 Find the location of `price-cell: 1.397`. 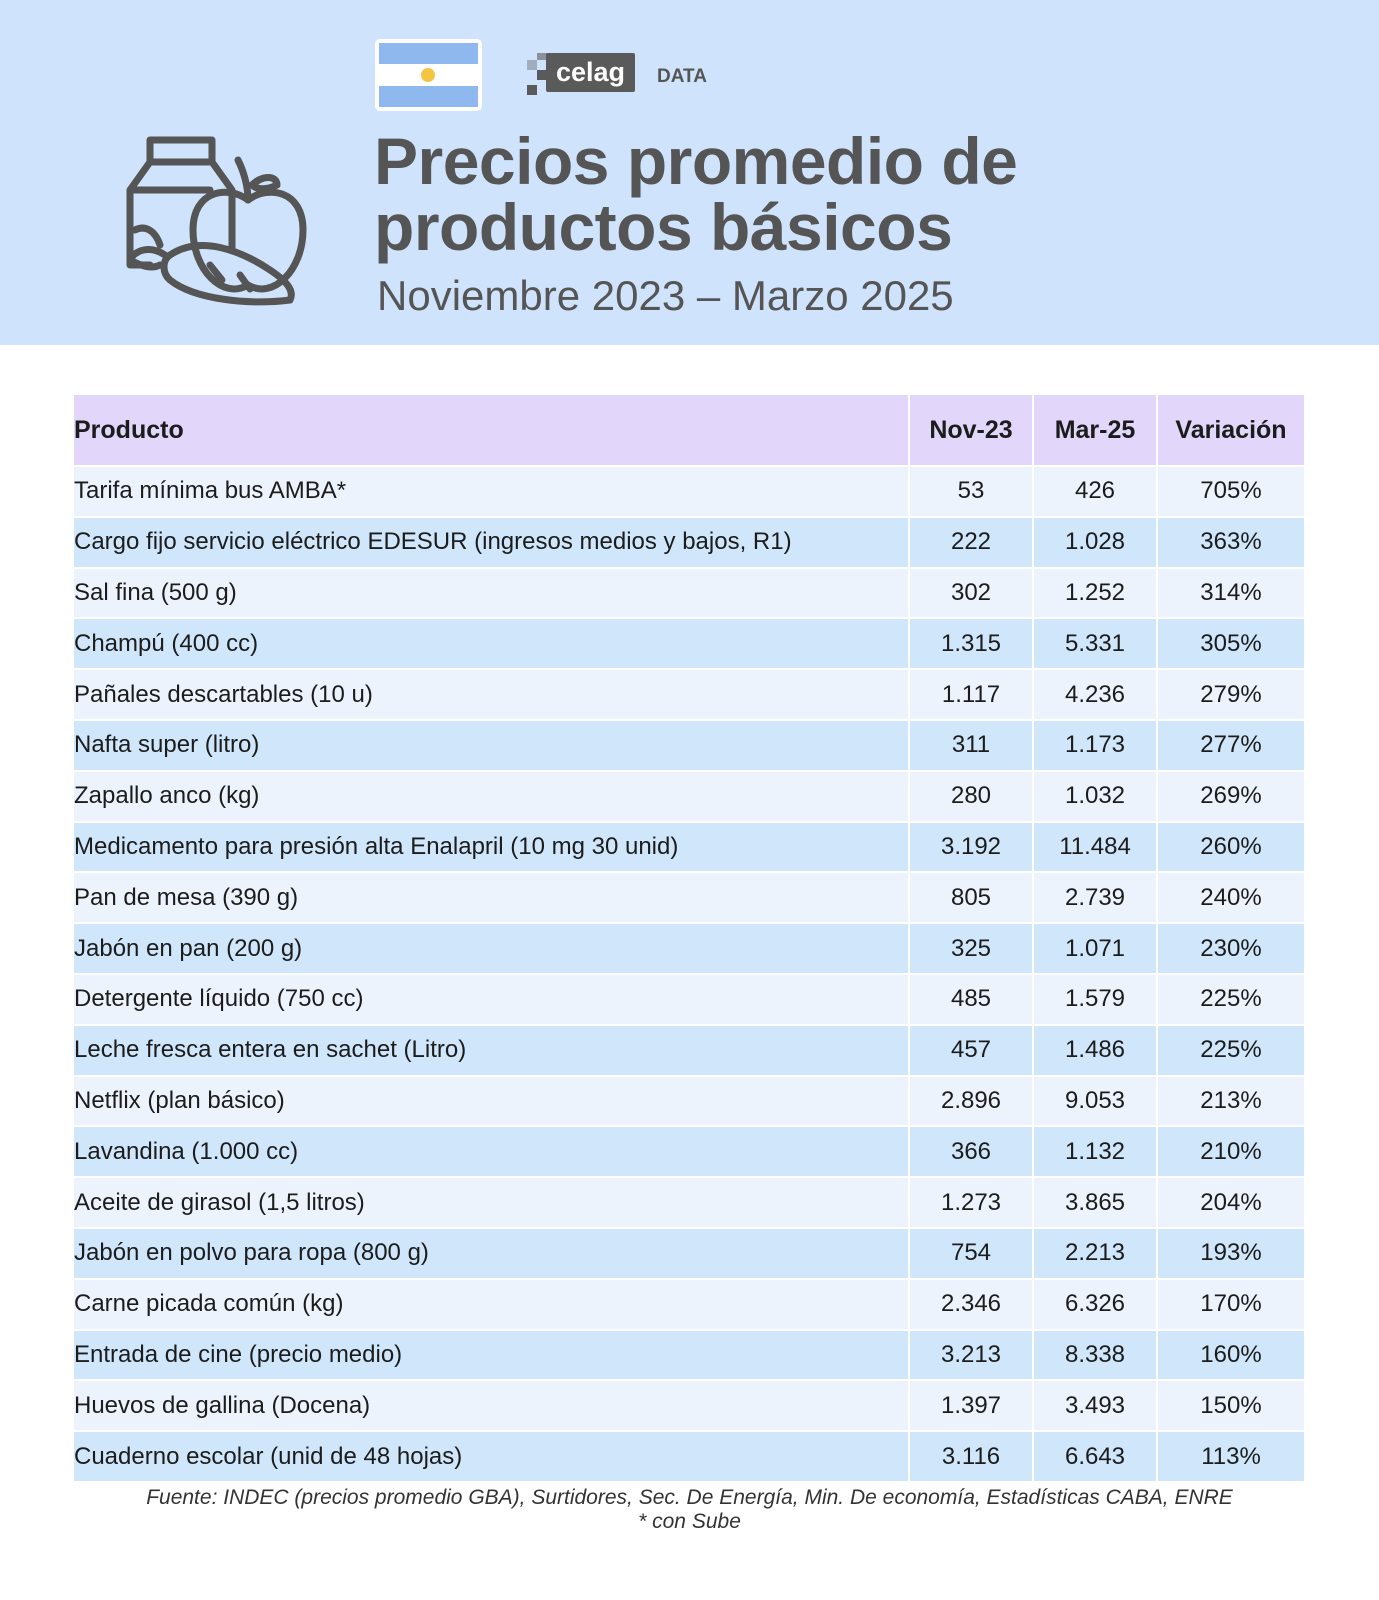

price-cell: 1.397 is located at coordinates (970, 1405).